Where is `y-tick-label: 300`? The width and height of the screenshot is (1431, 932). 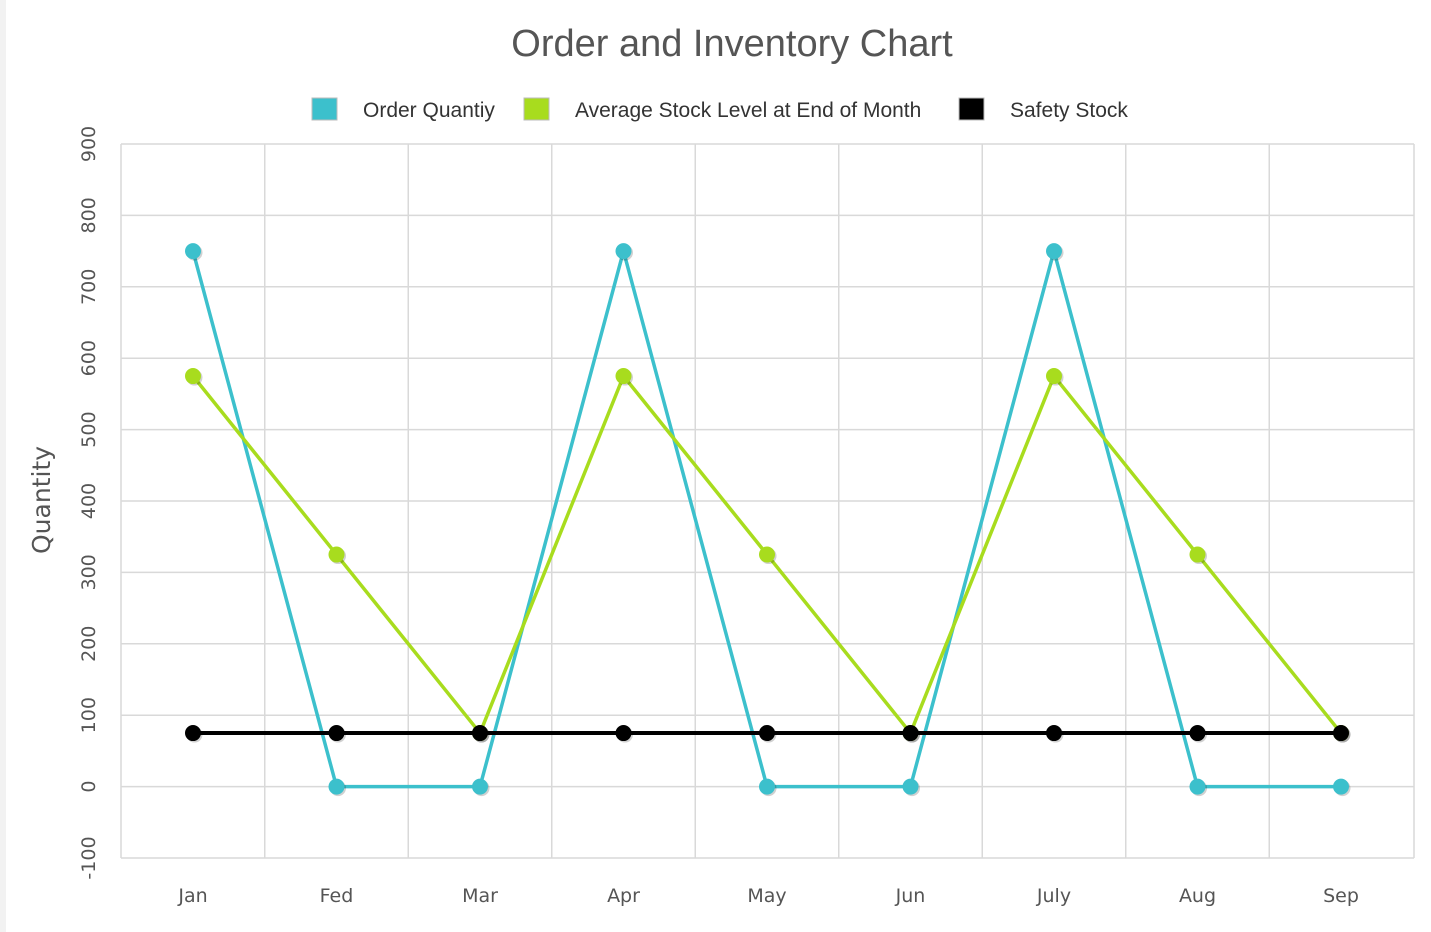
y-tick-label: 300 is located at coordinates (89, 572).